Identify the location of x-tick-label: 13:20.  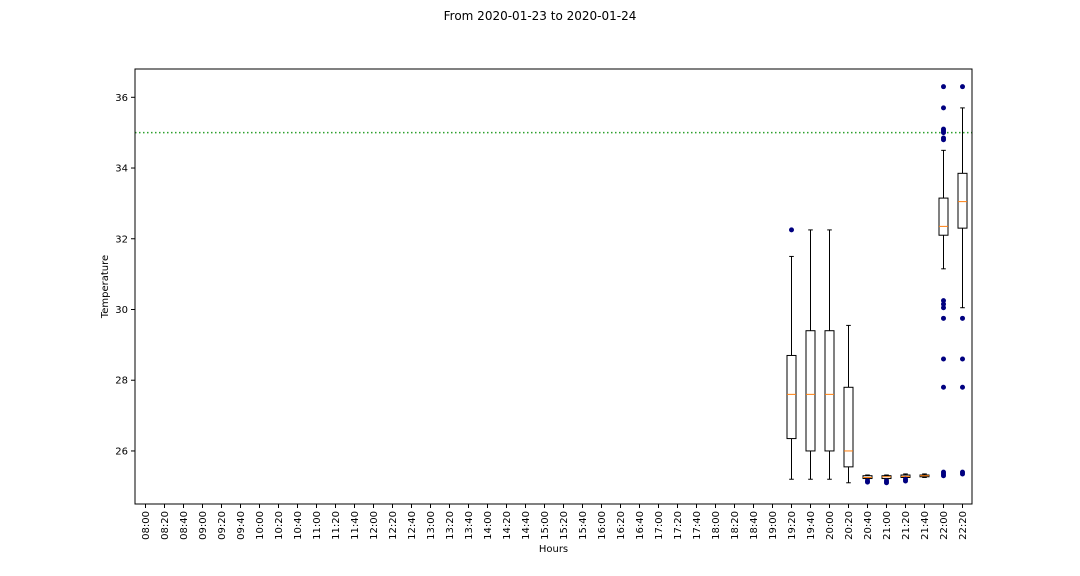
(450, 525).